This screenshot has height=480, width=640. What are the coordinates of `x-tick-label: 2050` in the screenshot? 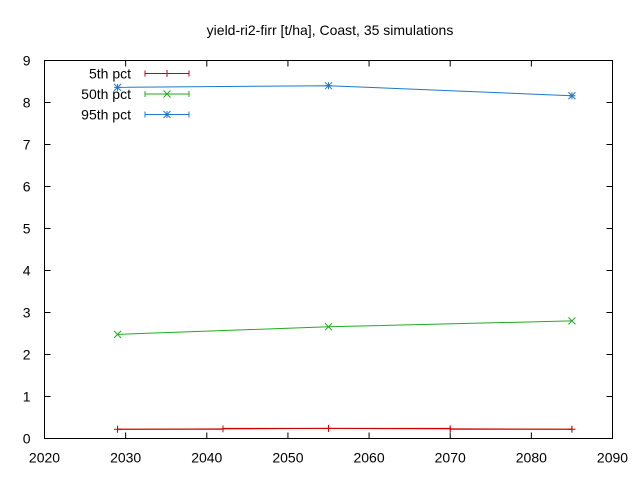 It's located at (287, 458).